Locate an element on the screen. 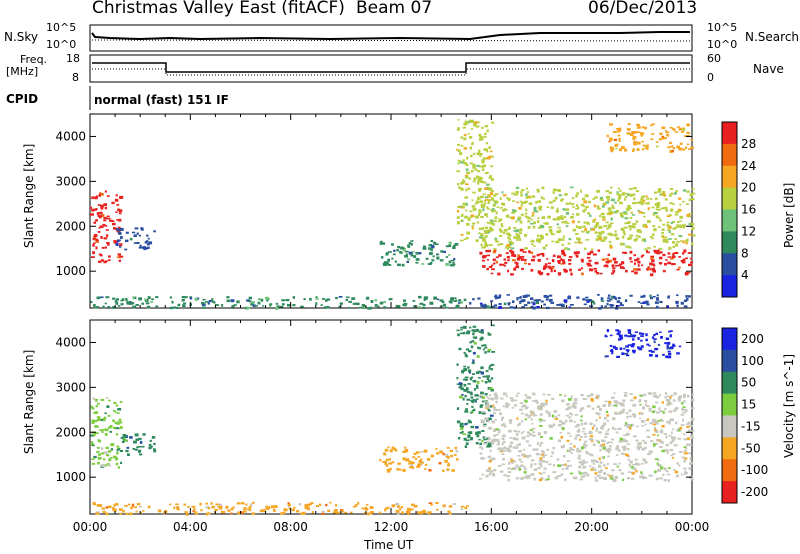 This screenshot has width=800, height=554. power-colorbar-tick: 16 is located at coordinates (748, 210).